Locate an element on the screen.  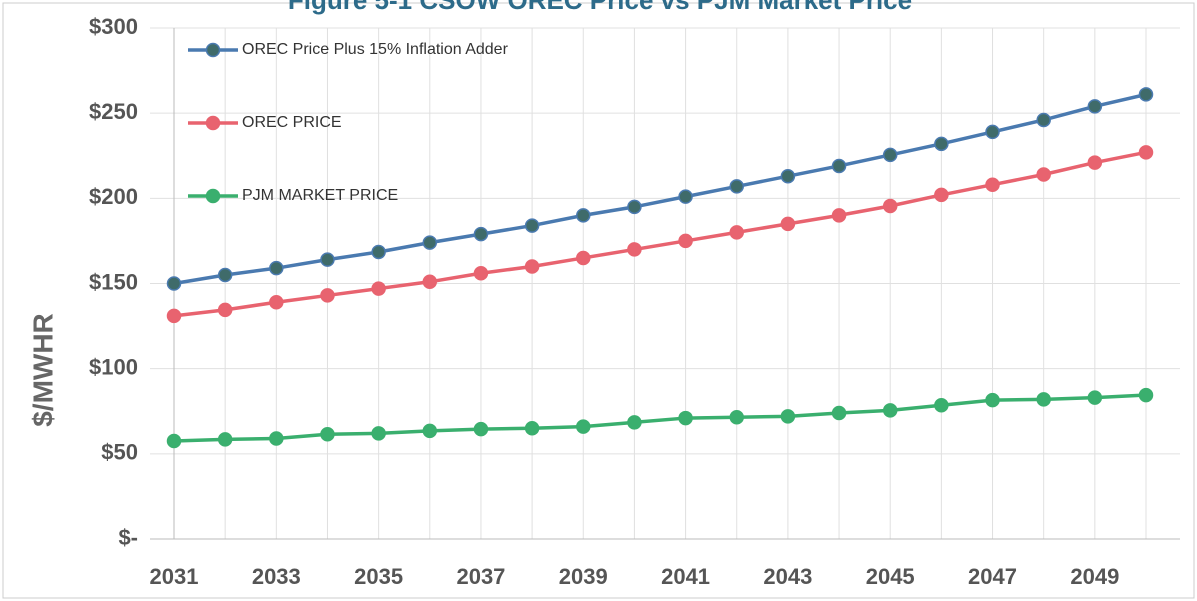
y-tick-label: $50 is located at coordinates (119, 452).